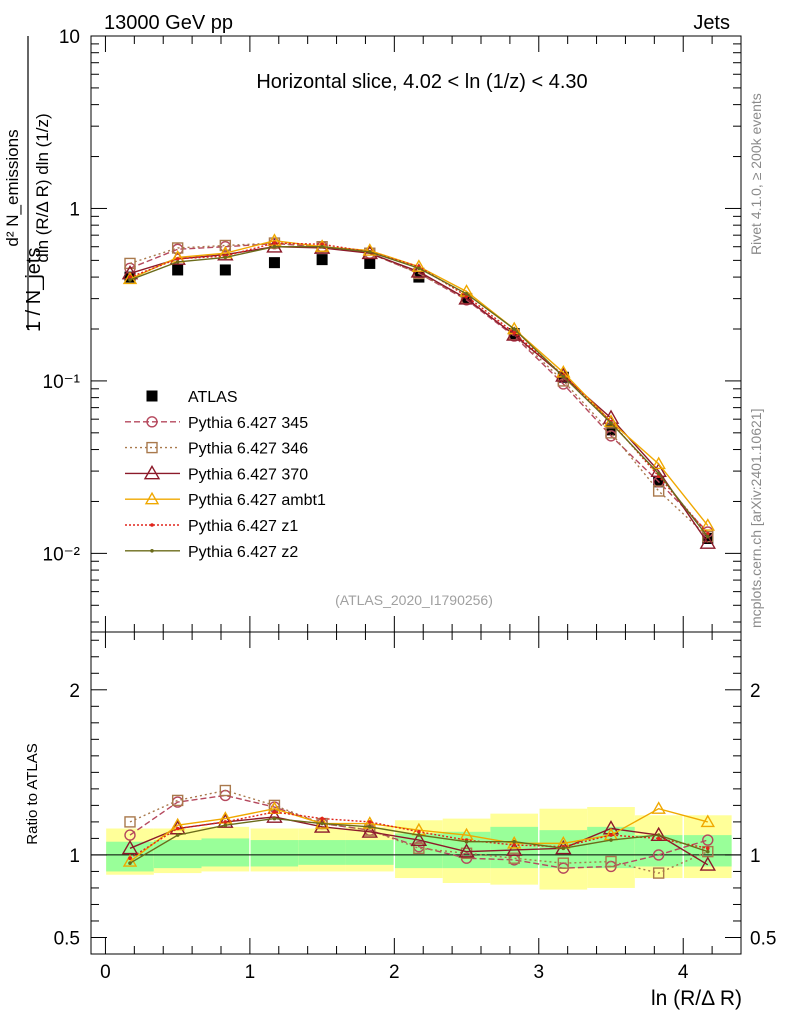 This screenshot has height=1024, width=786. What do you see at coordinates (74, 856) in the screenshot?
I see `ratio-y-tick-label: 1` at bounding box center [74, 856].